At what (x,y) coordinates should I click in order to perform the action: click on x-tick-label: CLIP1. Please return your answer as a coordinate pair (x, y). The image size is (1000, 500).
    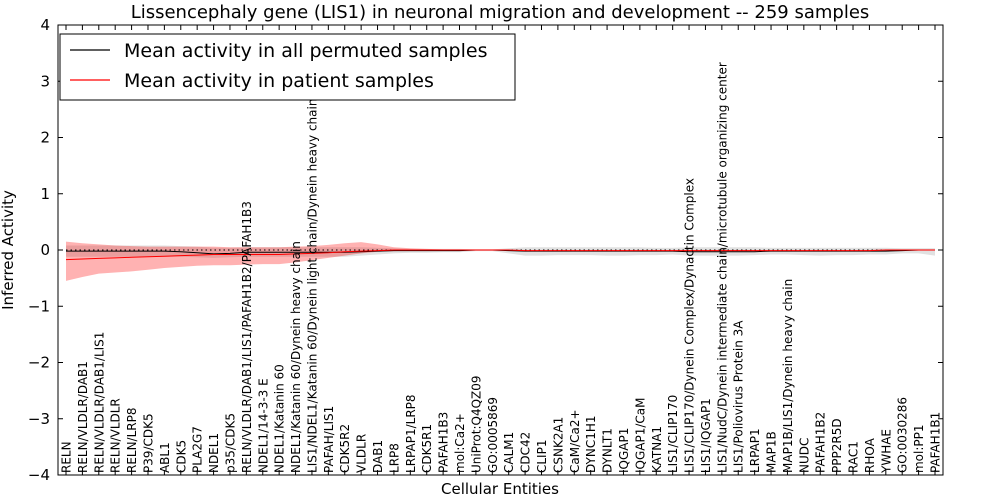
    Looking at the image, I should click on (542, 456).